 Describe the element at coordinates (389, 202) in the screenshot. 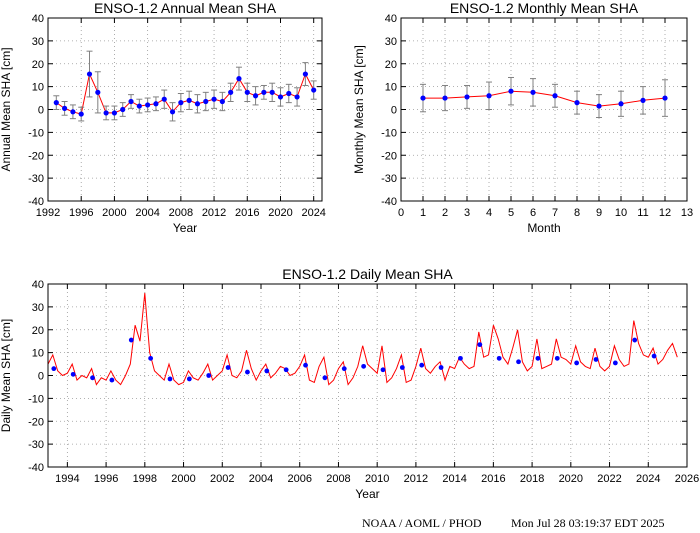

I see `monthly-ytick-label: -40` at that location.